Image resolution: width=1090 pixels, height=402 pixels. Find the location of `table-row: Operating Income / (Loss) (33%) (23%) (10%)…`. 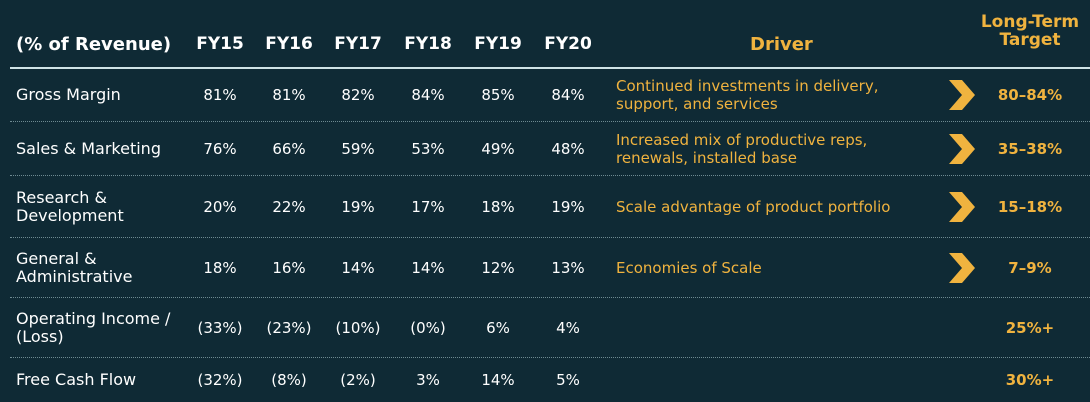

table-row: Operating Income / (Loss) (33%) (23%) (10%)… is located at coordinates (545, 328).